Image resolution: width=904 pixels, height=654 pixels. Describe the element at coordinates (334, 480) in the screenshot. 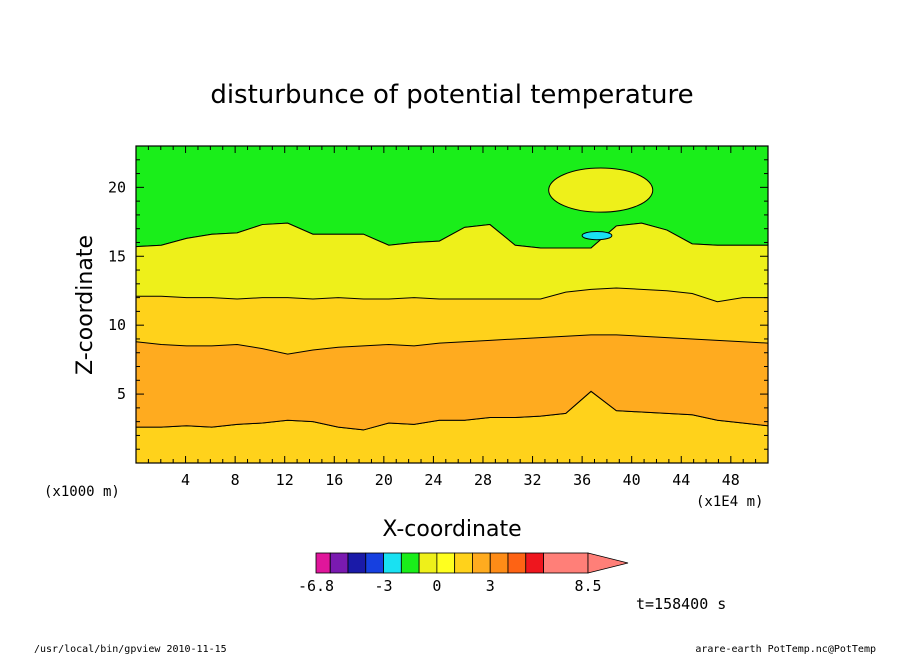

I see `x-tick-label: 16` at that location.